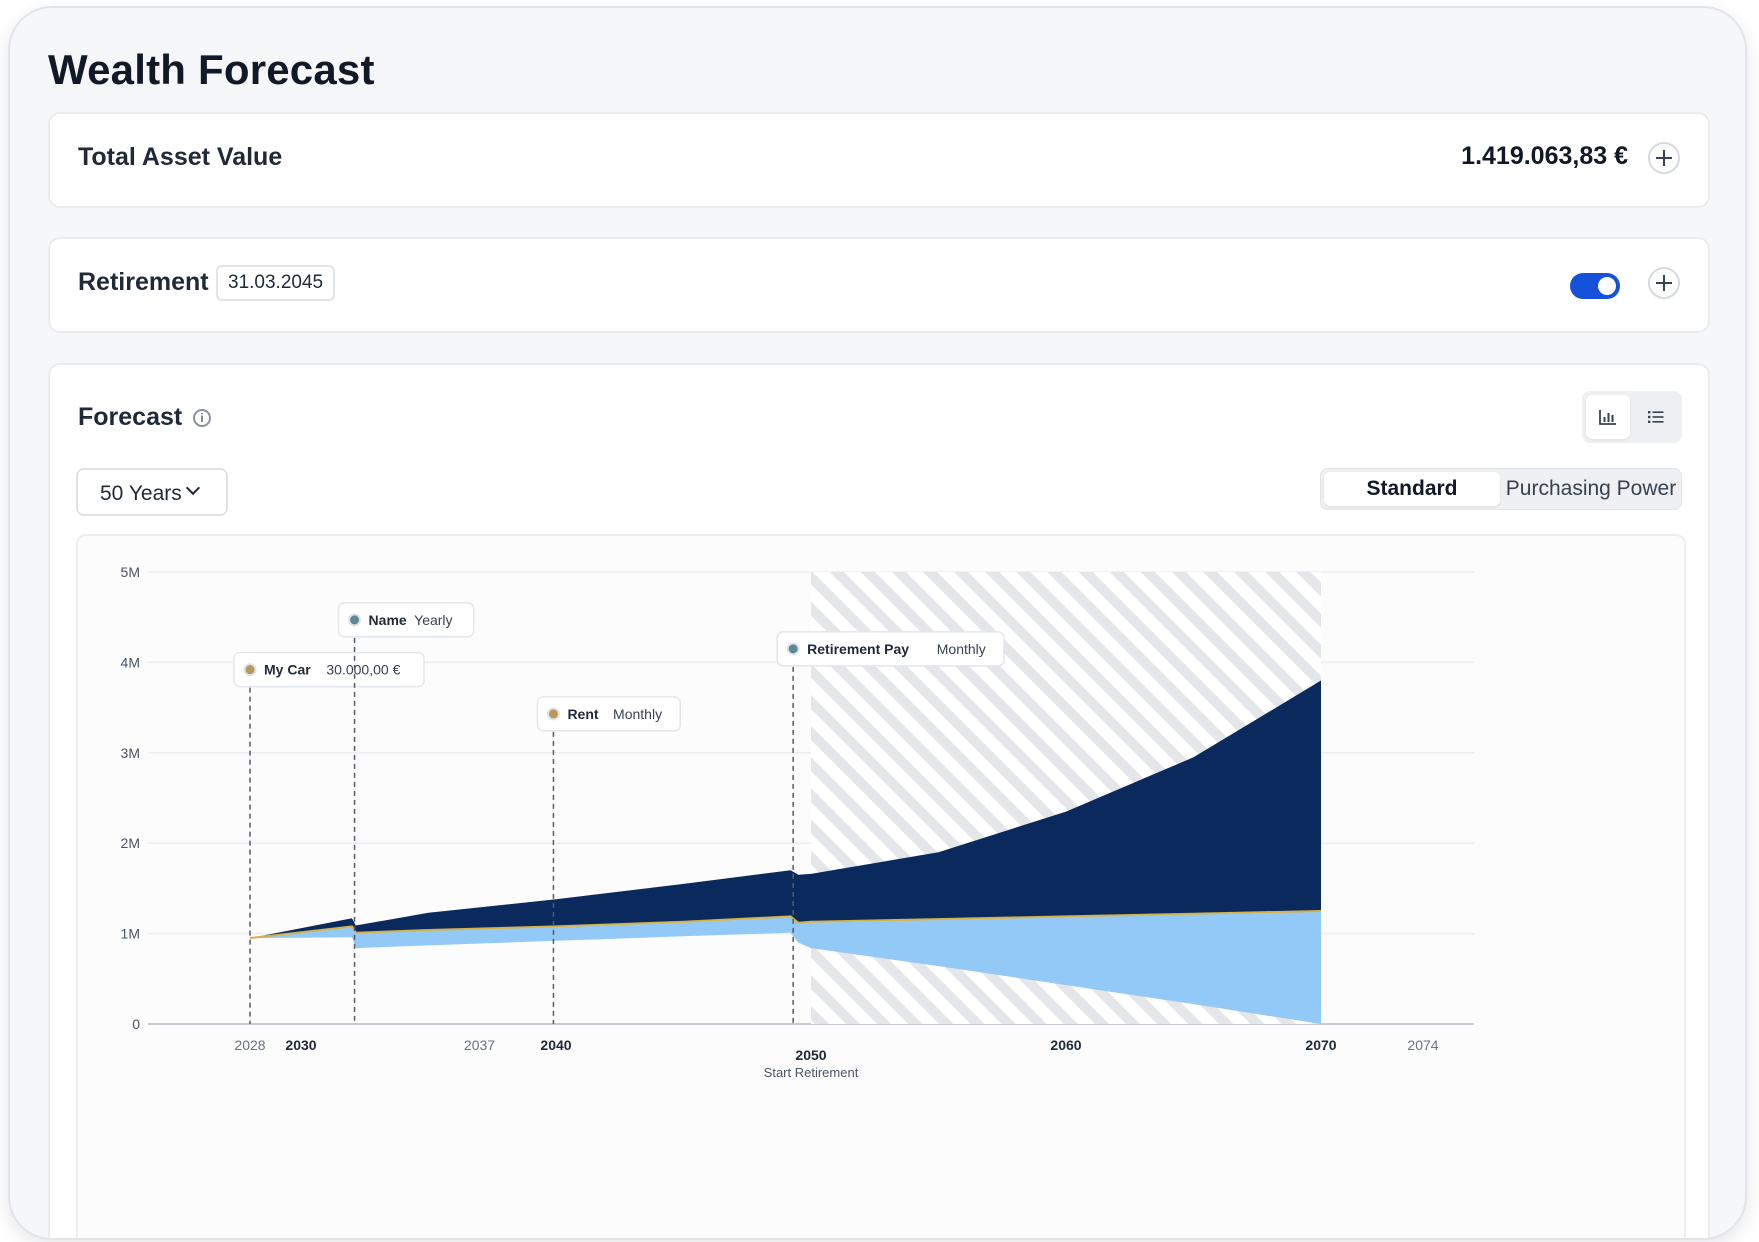 This screenshot has width=1759, height=1242. What do you see at coordinates (555, 1045) in the screenshot?
I see `x-tick-label: 2040` at bounding box center [555, 1045].